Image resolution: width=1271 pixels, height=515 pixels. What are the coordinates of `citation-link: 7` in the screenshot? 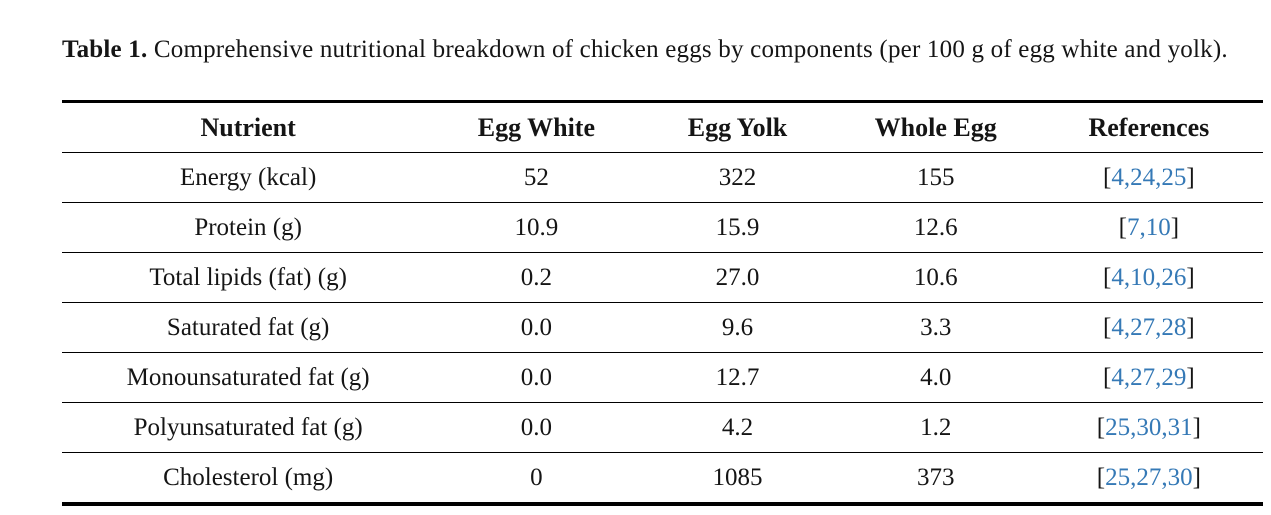 It's located at (1133, 227).